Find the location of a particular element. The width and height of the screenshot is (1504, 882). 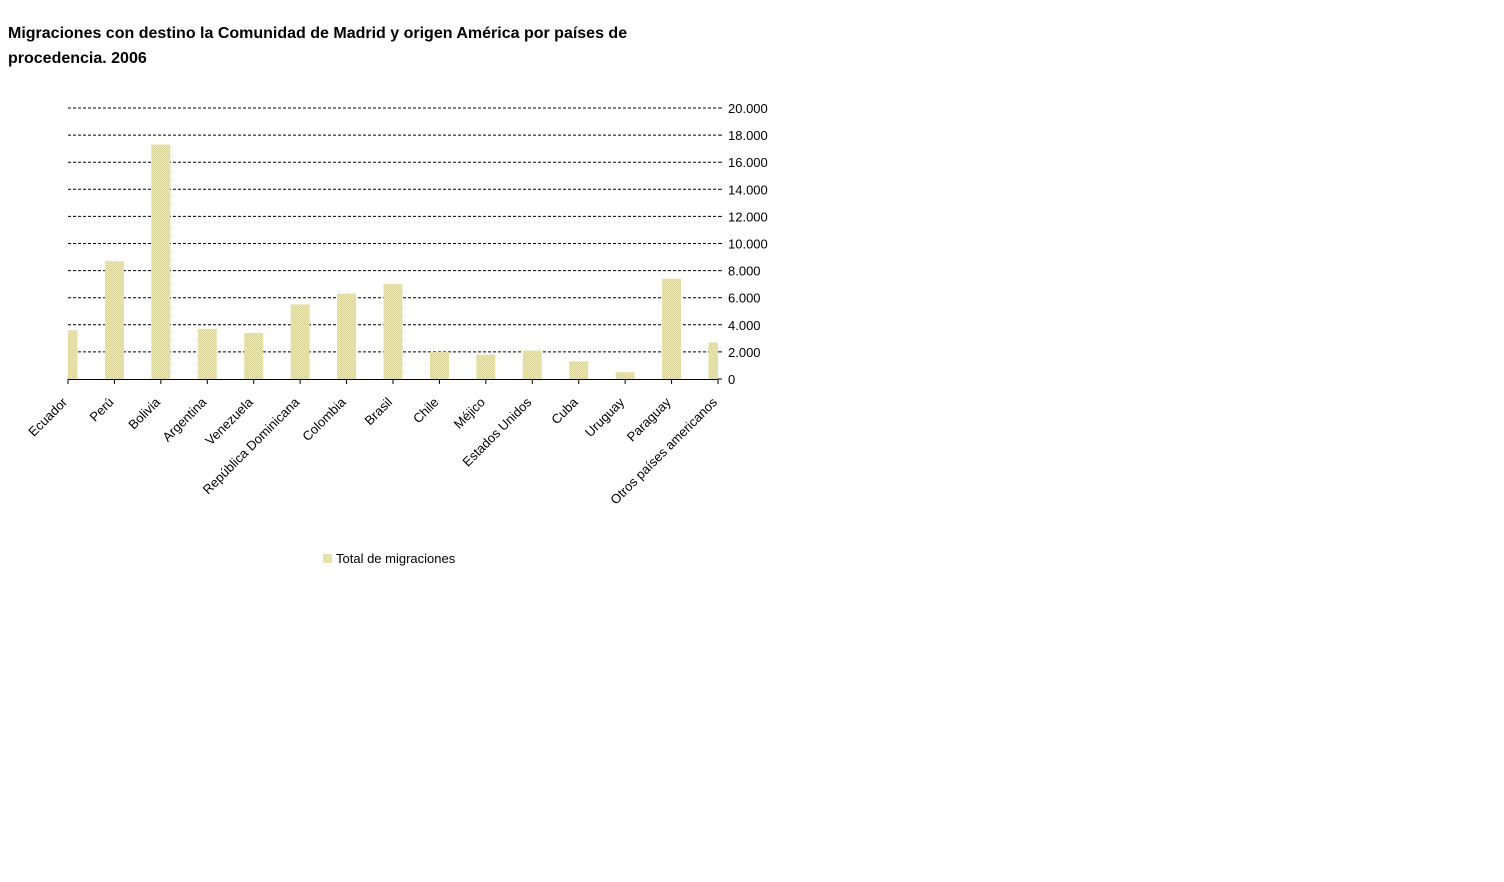

y-tick-label: 10.000 is located at coordinates (748, 244).